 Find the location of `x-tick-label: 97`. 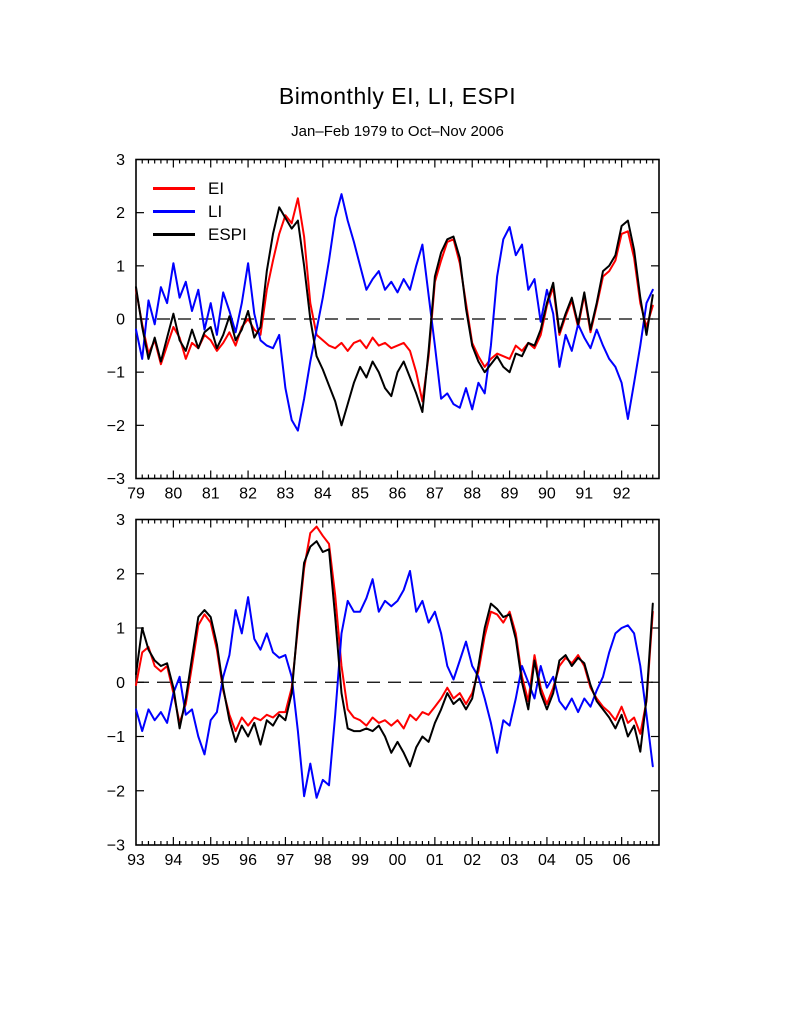

x-tick-label: 97 is located at coordinates (286, 860).